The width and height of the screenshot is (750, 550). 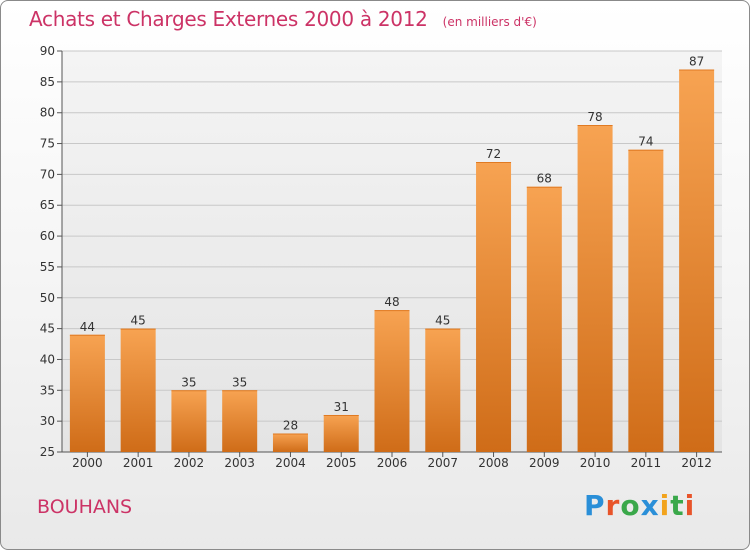 What do you see at coordinates (85, 507) in the screenshot?
I see `commune-name: BOUHANS` at bounding box center [85, 507].